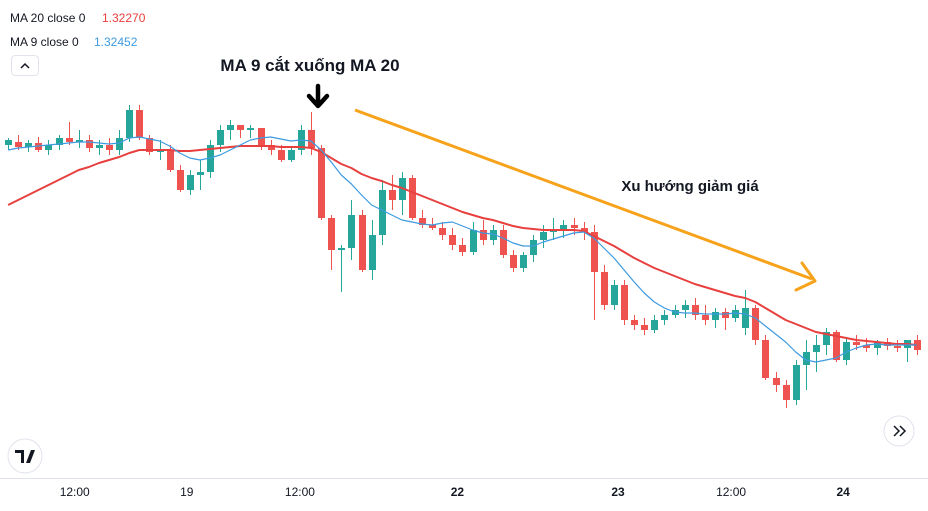  I want to click on annotation: Xu hướng giảm giá, so click(690, 186).